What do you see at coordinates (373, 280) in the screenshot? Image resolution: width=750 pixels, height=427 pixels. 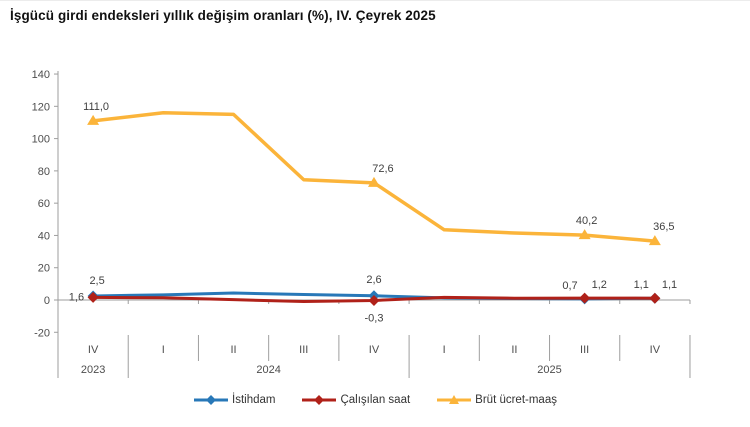 I see `svg-text: 2,6` at bounding box center [373, 280].